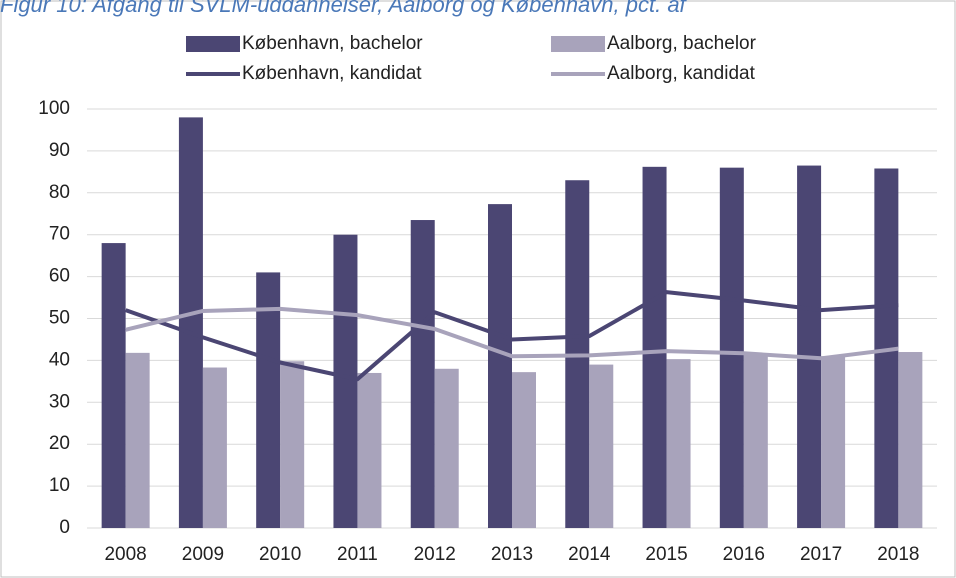 The image size is (956, 578). Describe the element at coordinates (435, 554) in the screenshot. I see `x-tick-label: 2012` at that location.